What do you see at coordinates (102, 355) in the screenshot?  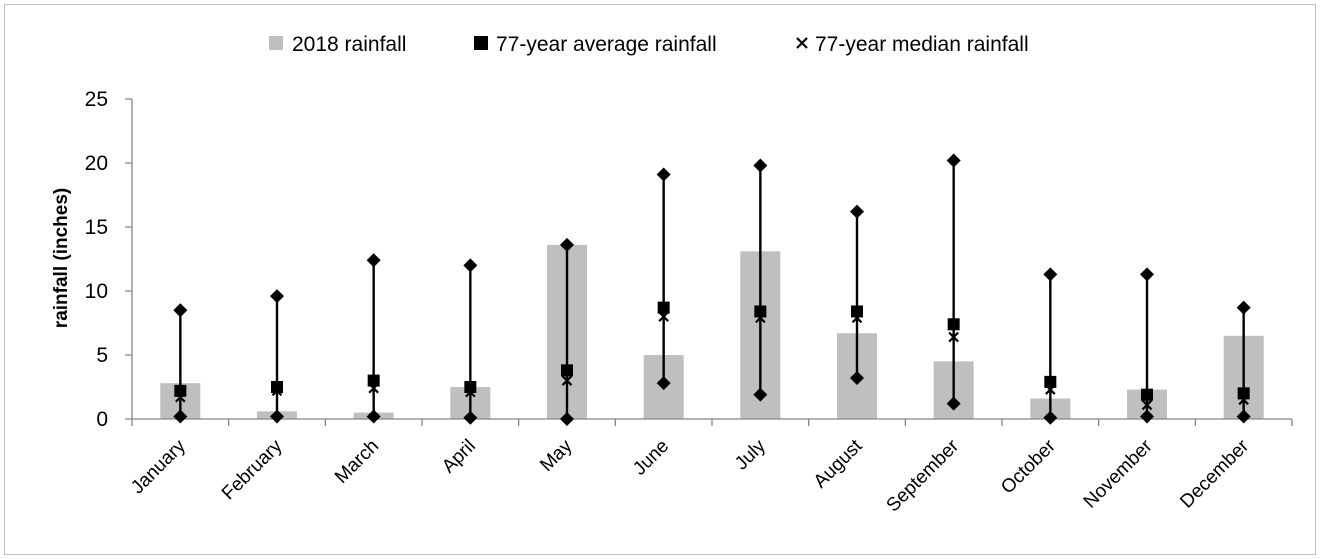 I see `y-tick-label: 5` at bounding box center [102, 355].